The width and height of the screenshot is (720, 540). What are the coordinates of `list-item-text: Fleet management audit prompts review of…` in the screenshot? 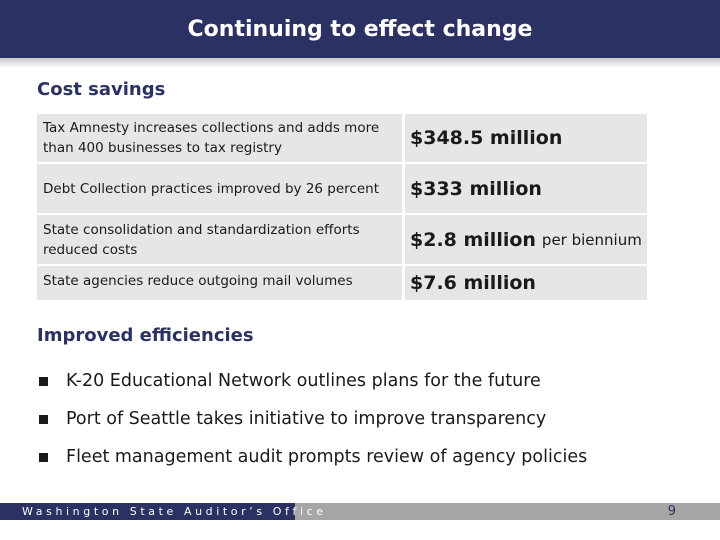 It's located at (327, 457).